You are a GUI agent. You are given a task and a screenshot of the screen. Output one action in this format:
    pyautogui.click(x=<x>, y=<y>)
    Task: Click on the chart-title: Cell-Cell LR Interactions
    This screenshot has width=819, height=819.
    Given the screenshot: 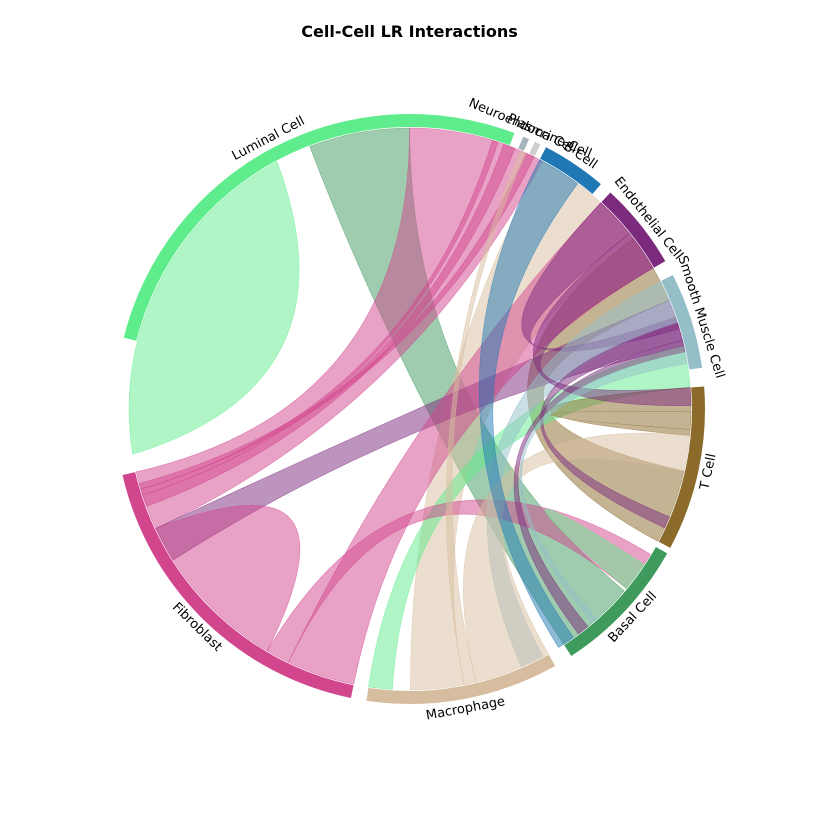 What is the action you would take?
    pyautogui.click(x=409, y=31)
    